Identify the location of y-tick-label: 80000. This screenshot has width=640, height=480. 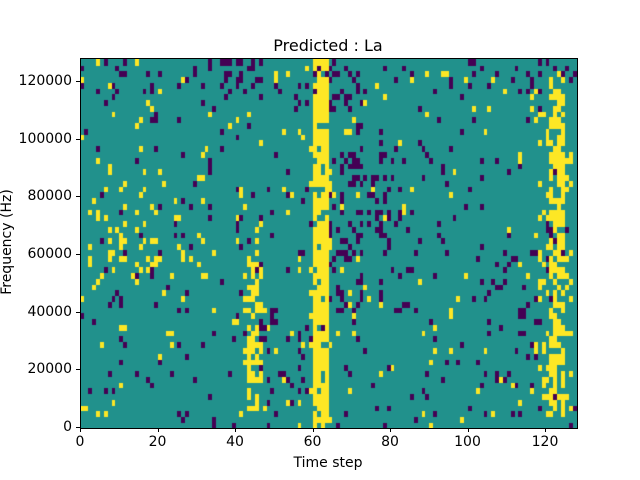
(49, 196).